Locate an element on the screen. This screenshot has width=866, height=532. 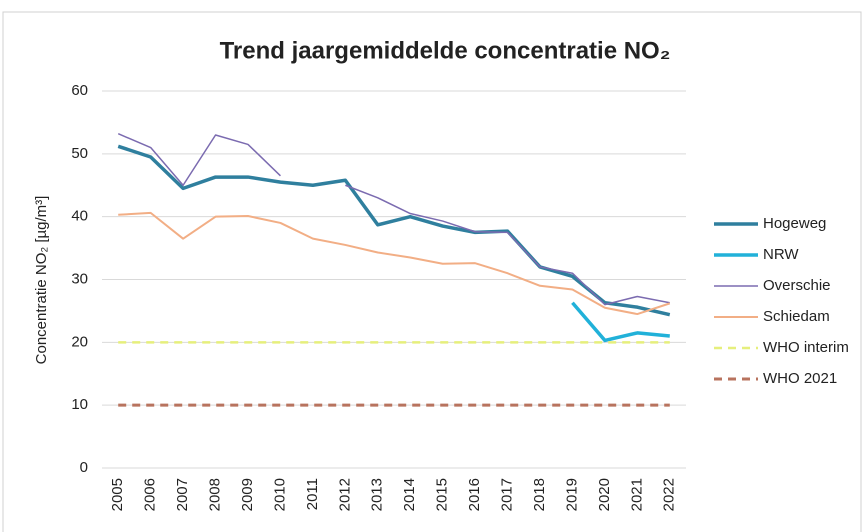
x-tick-label: 2018 is located at coordinates (539, 494).